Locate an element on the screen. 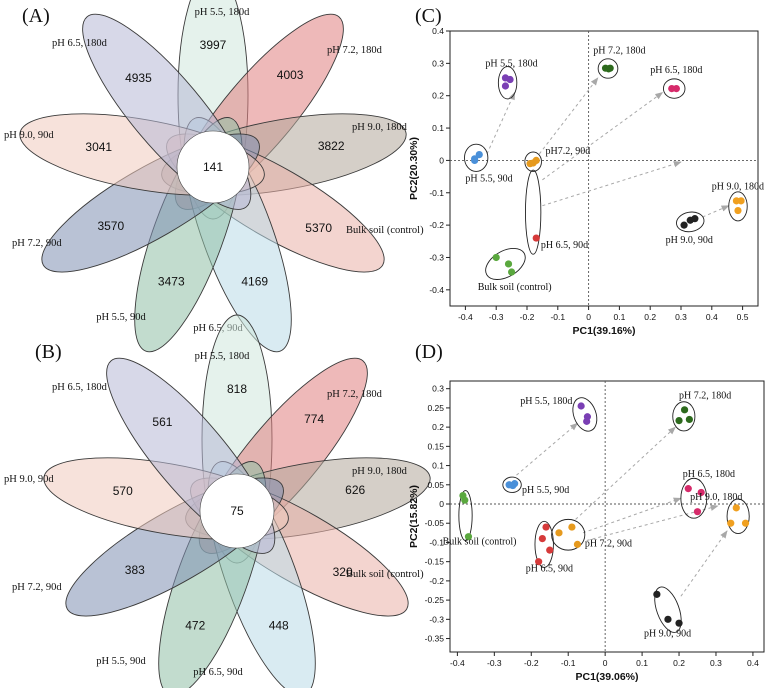  venn-core is located at coordinates (237, 511).